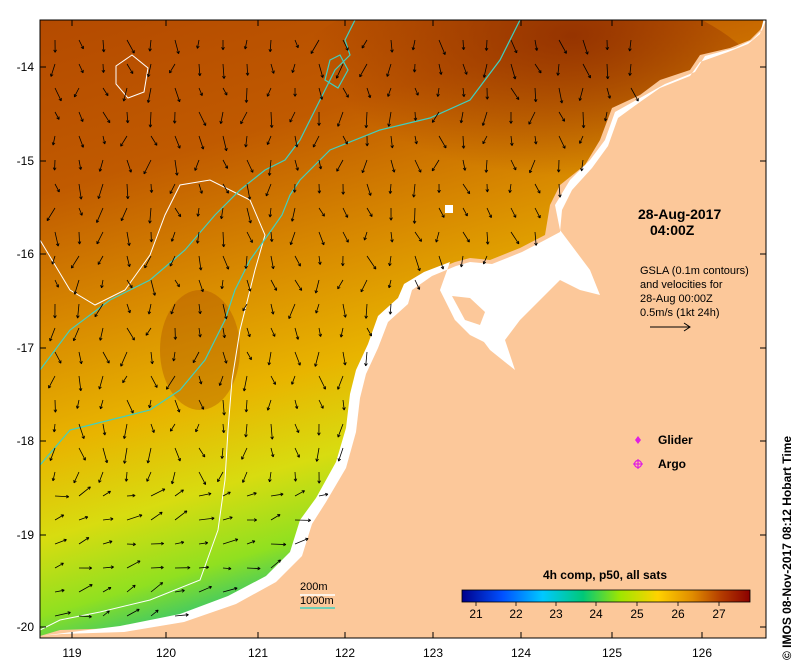  I want to click on glider-marker, so click(638, 440).